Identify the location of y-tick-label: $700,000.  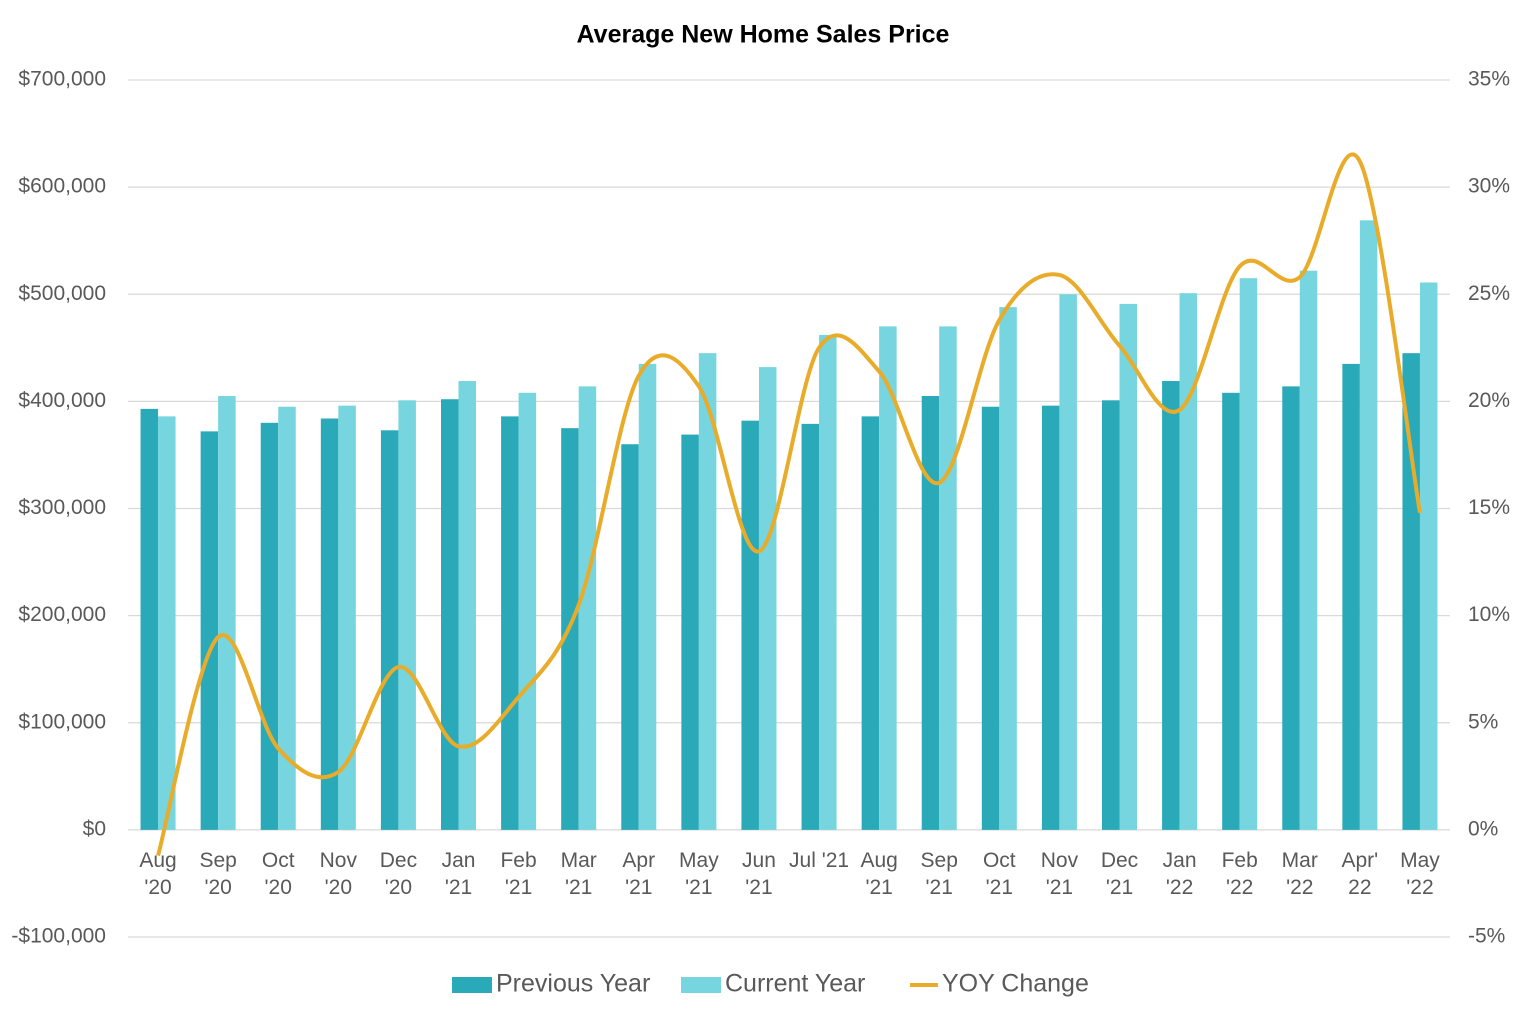
(62, 79).